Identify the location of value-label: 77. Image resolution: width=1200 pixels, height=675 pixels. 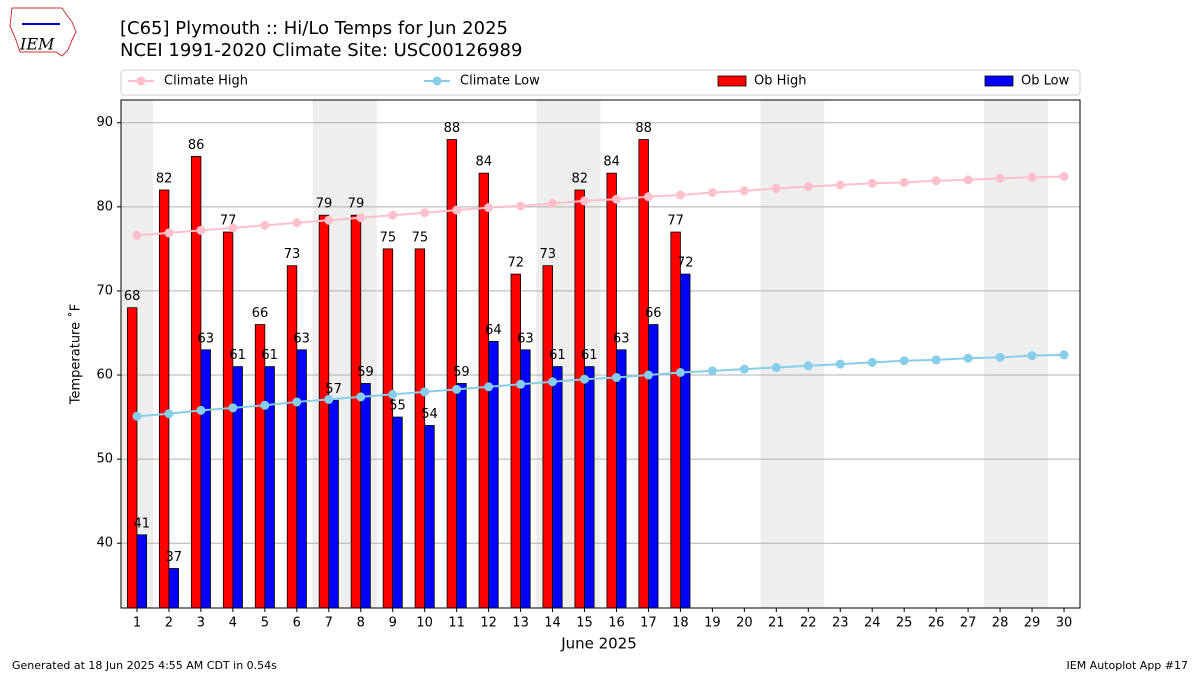
(675, 221).